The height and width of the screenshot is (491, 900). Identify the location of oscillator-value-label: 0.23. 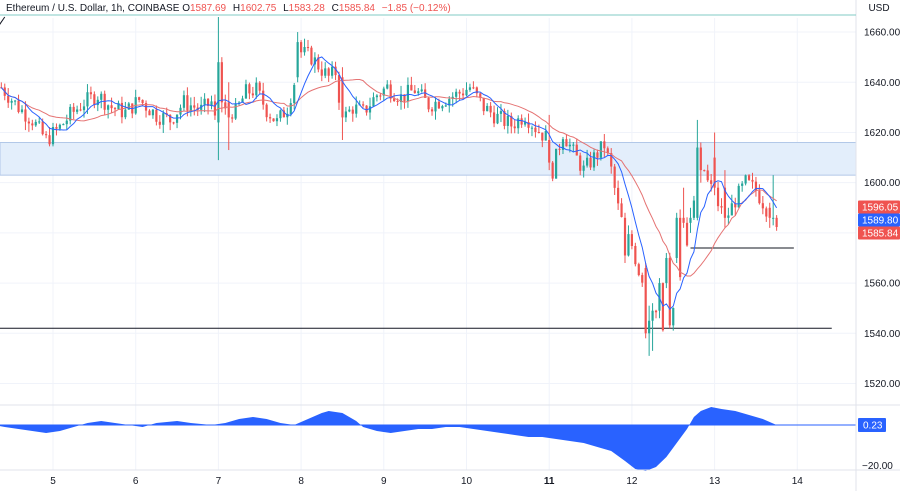
(872, 425).